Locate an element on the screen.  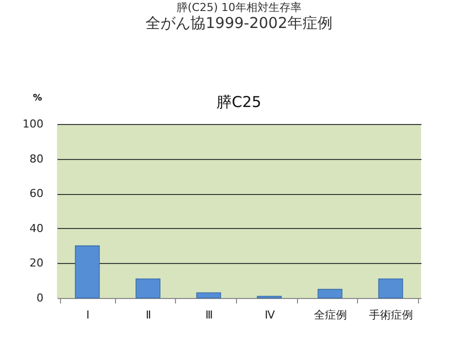
y-tick-label: 0 is located at coordinates (40, 298).